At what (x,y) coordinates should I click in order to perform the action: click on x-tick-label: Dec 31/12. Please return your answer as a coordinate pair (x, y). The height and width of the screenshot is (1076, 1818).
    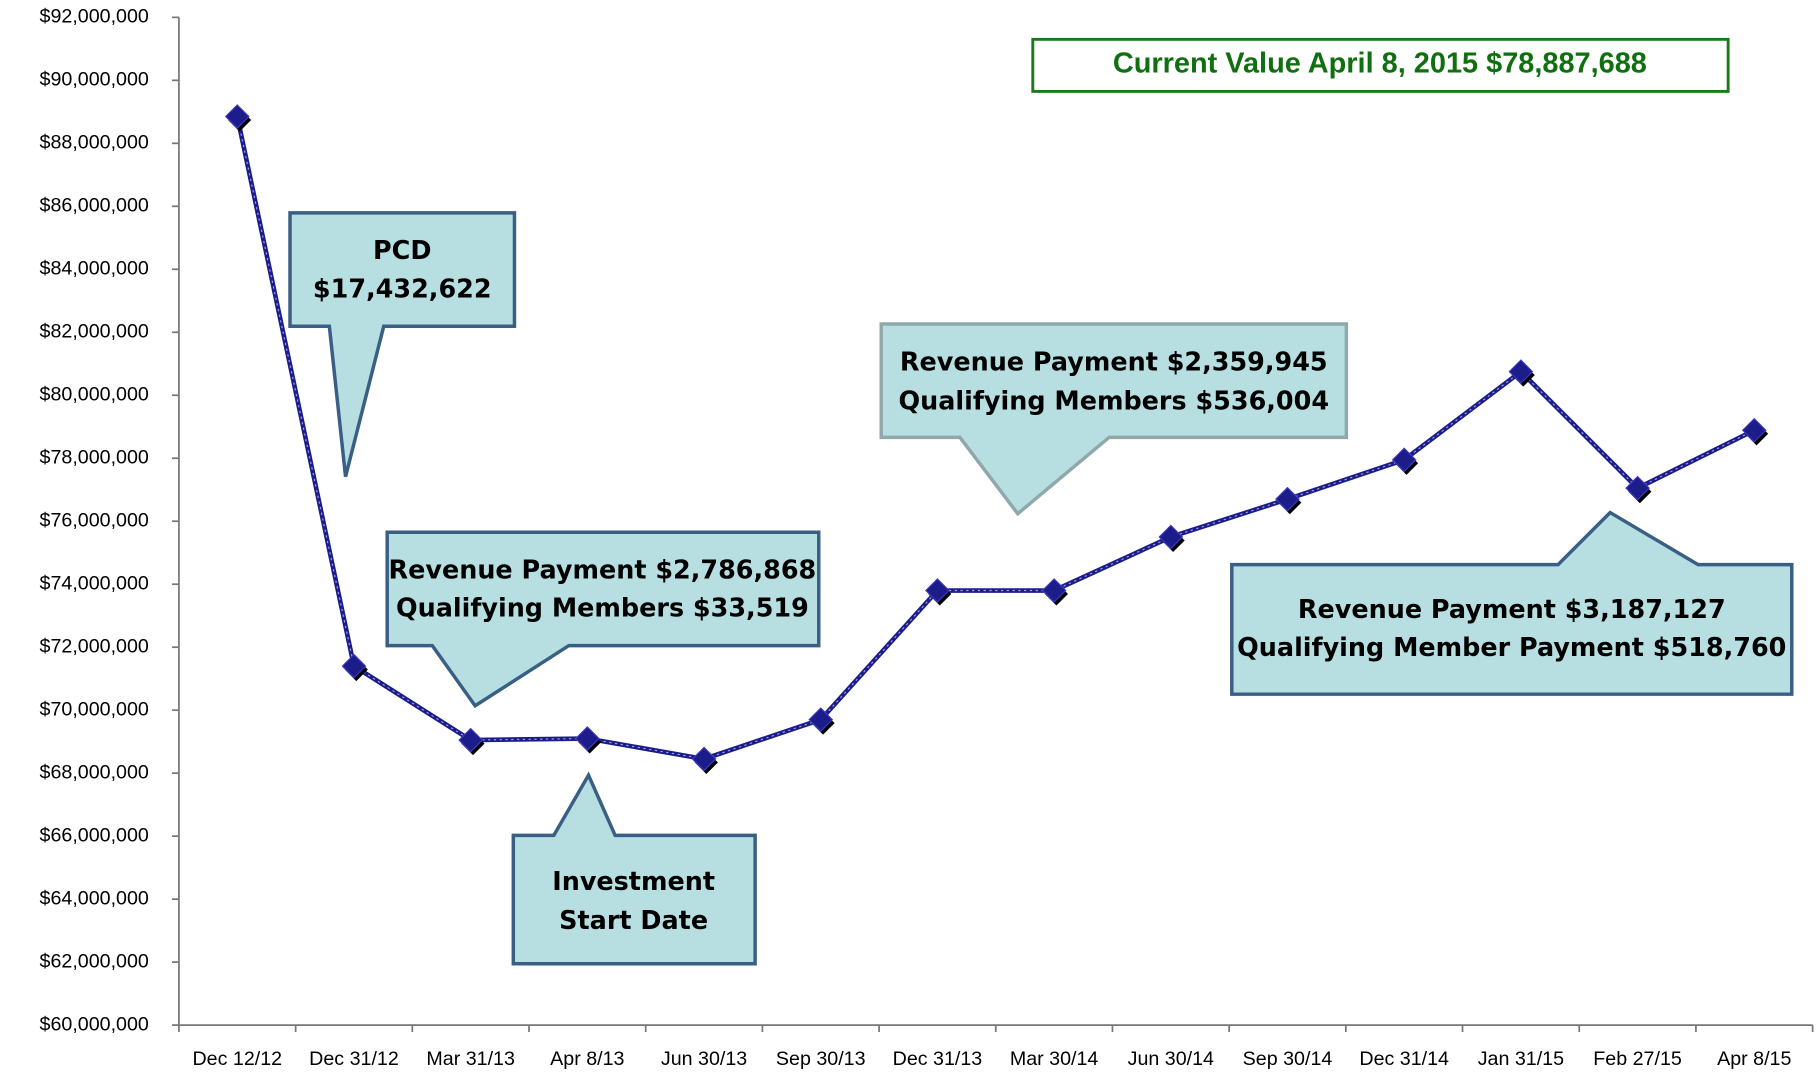
    Looking at the image, I should click on (354, 1059).